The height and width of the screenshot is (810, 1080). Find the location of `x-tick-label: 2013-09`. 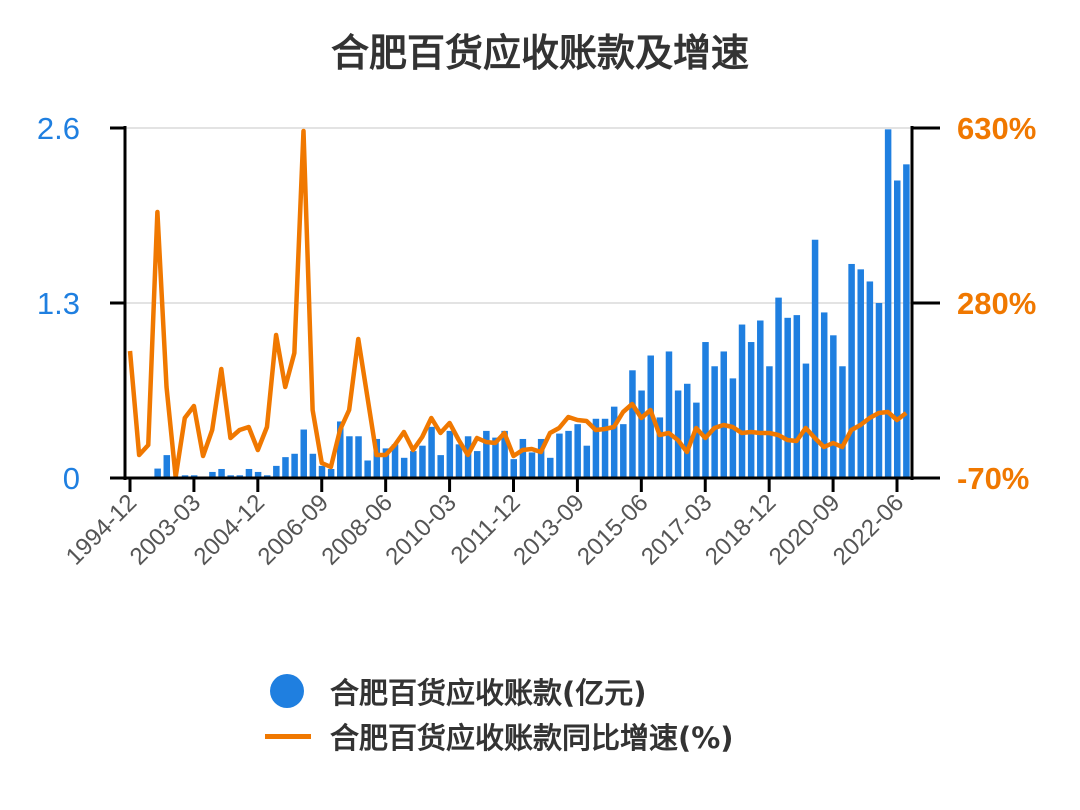

x-tick-label: 2013-09 is located at coordinates (548, 529).